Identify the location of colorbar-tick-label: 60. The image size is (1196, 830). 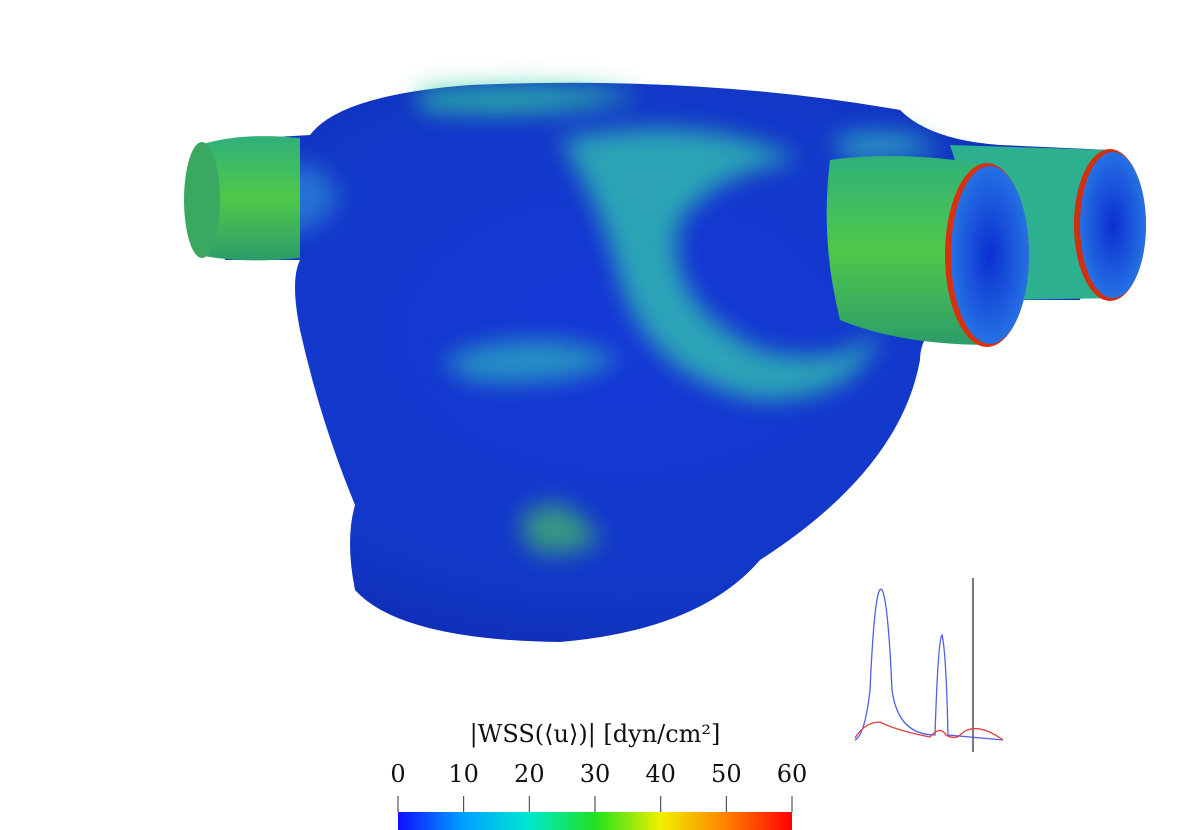
(792, 774).